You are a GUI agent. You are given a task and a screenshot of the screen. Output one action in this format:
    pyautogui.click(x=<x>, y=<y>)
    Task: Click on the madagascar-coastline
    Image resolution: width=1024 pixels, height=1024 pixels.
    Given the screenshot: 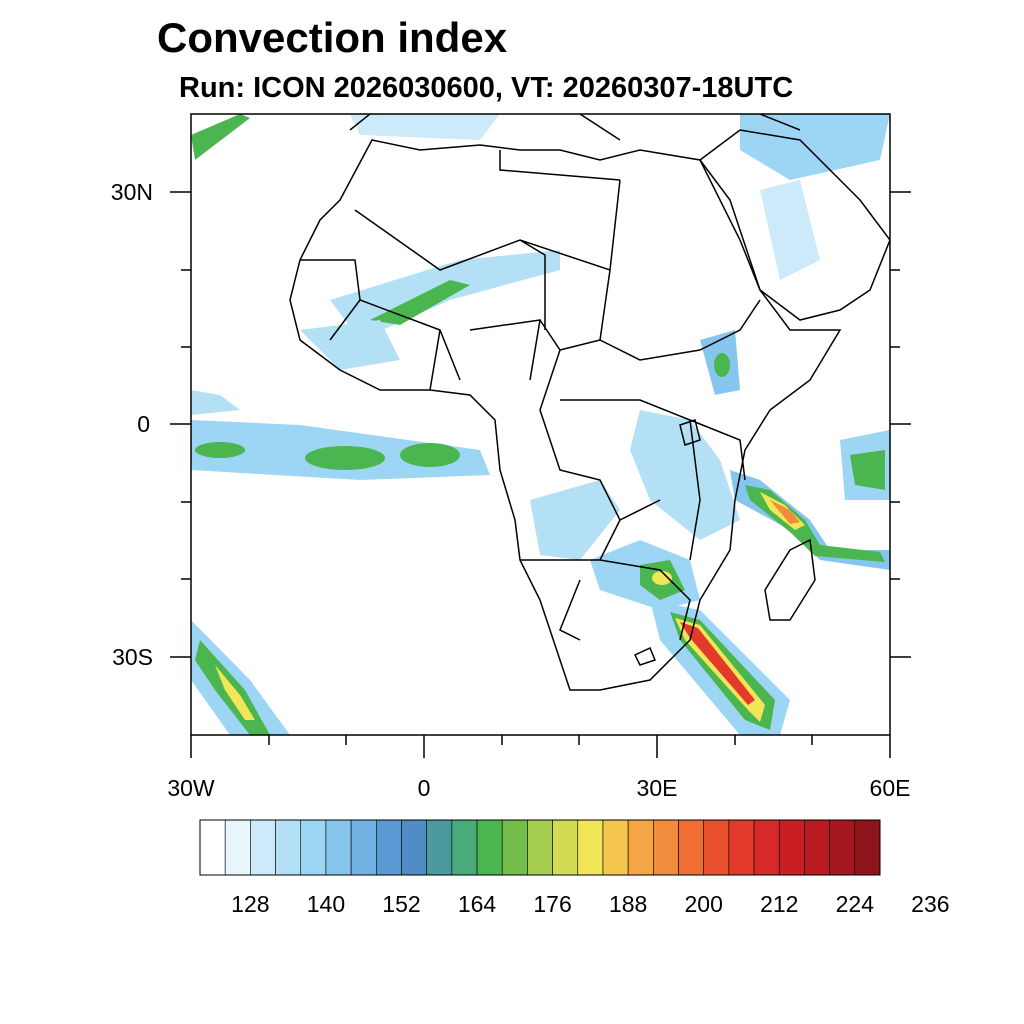 What is the action you would take?
    pyautogui.click(x=790, y=579)
    